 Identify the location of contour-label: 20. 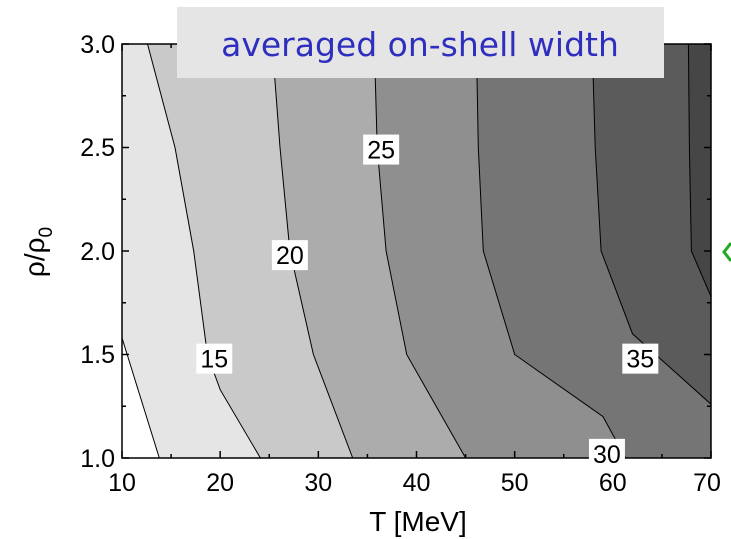
(289, 255).